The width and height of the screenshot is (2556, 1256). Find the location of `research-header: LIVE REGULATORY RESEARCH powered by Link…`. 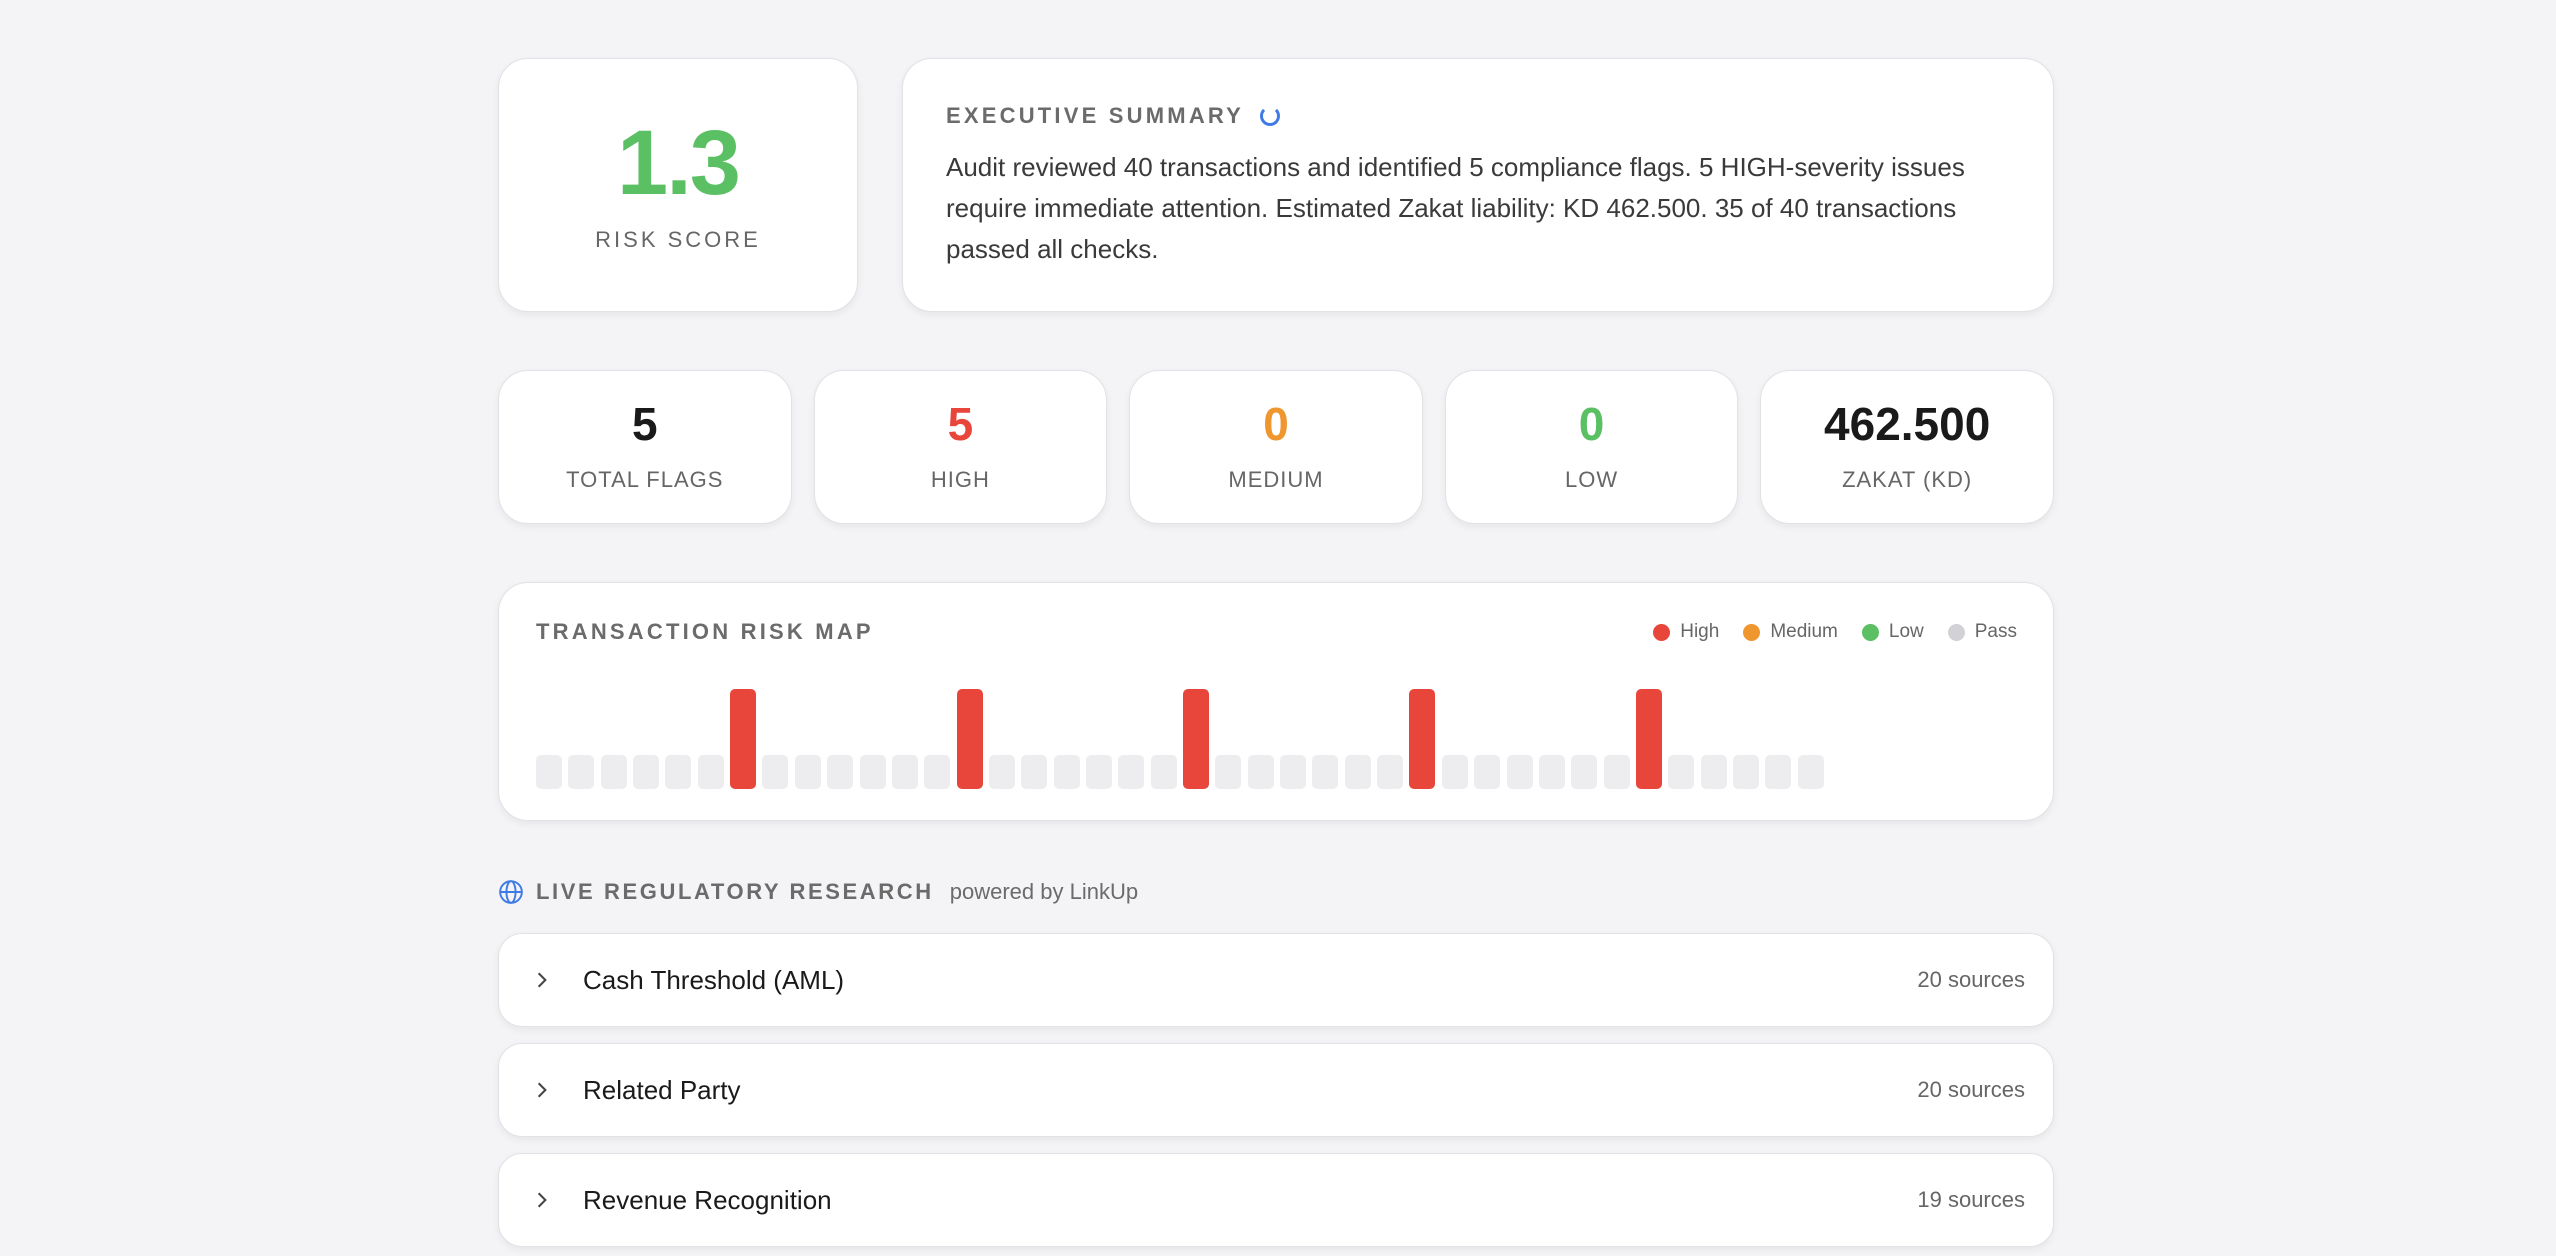

research-header: LIVE REGULATORY RESEARCH powered by Link… is located at coordinates (1276, 892).